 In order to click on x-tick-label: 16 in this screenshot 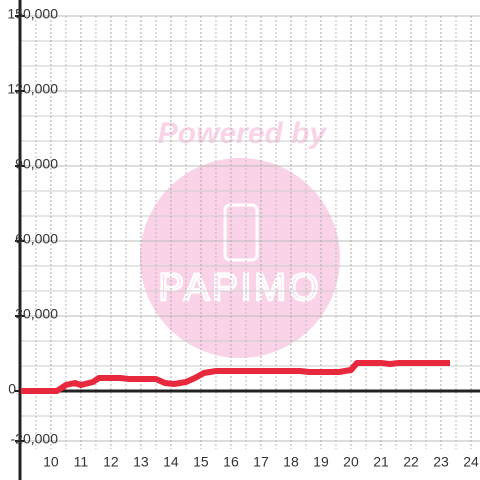, I will do `click(231, 462)`.